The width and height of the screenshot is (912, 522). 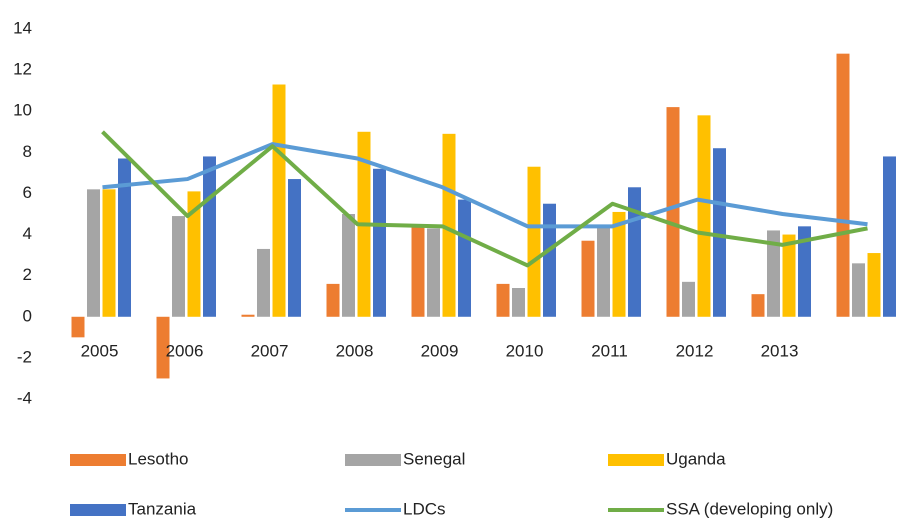 I want to click on legend-label: Senegal, so click(x=434, y=458).